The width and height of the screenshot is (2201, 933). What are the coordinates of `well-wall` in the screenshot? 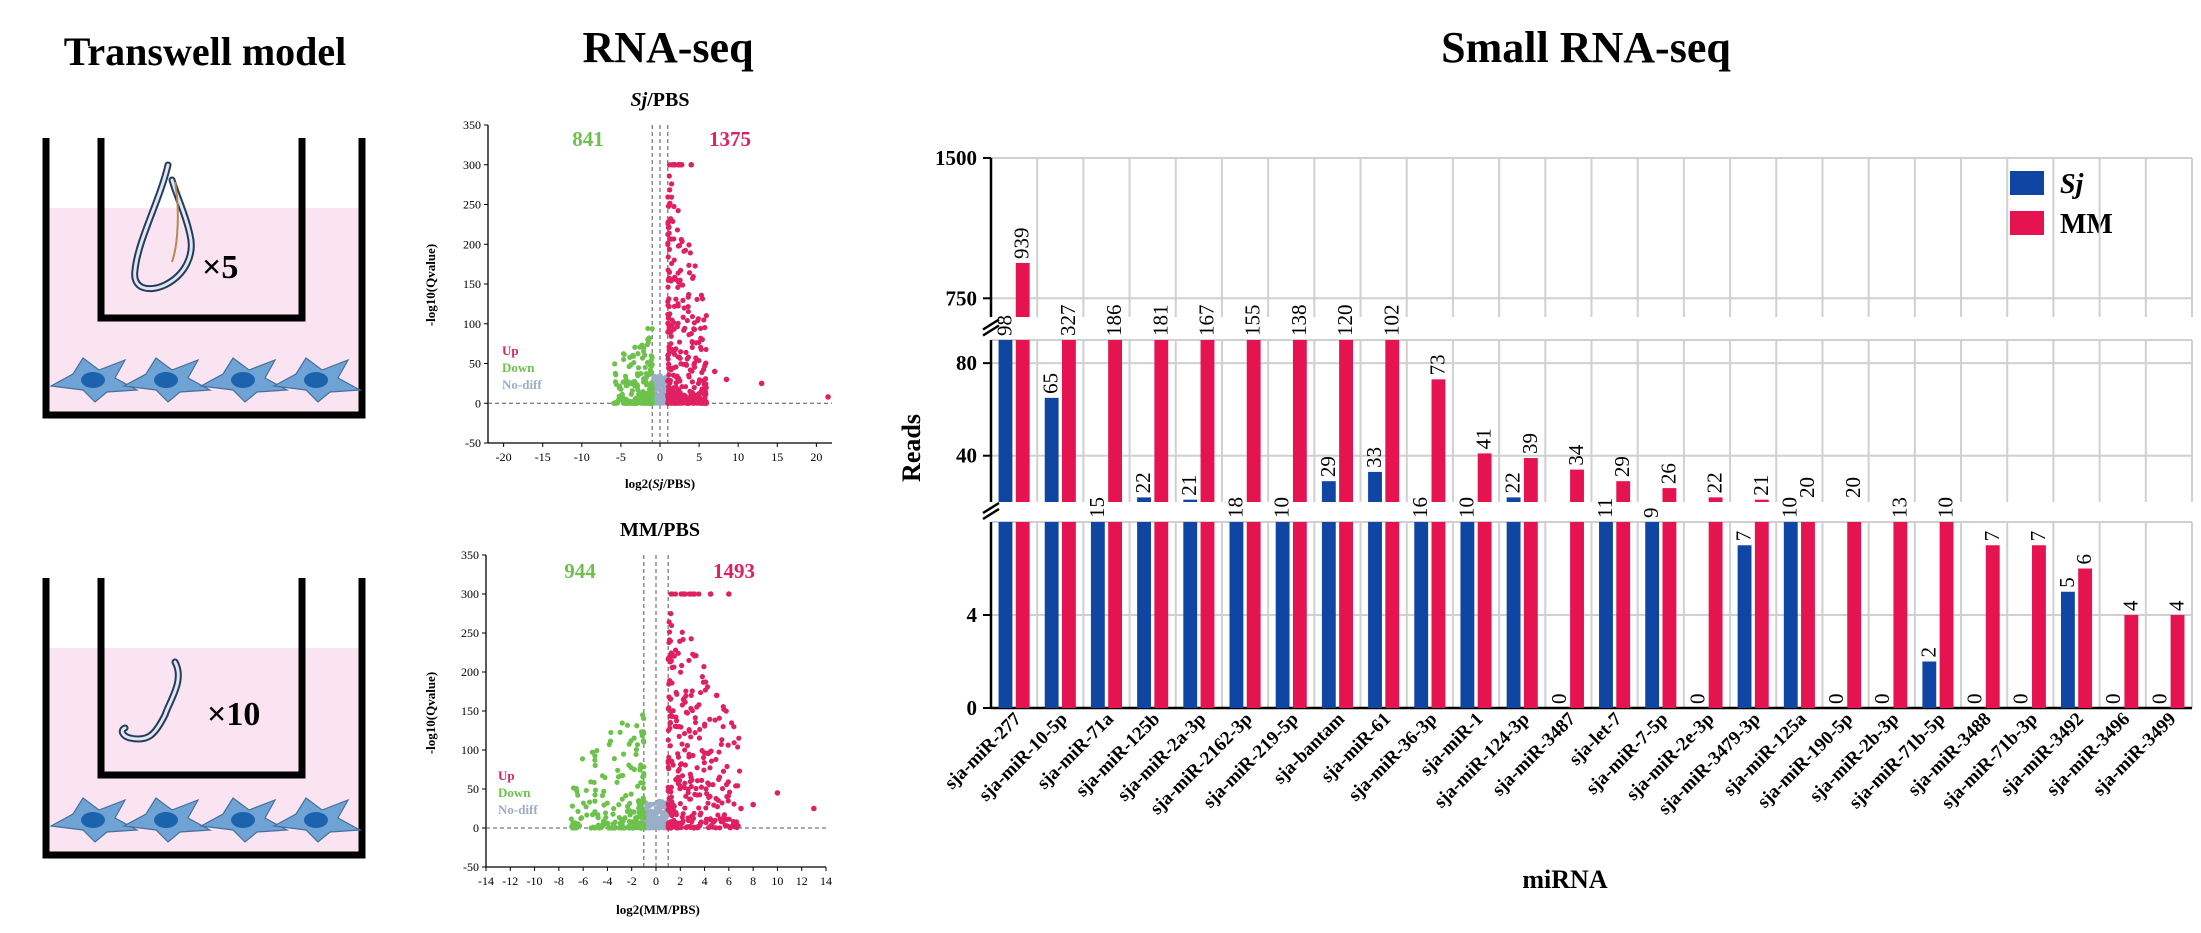 It's located at (204, 278).